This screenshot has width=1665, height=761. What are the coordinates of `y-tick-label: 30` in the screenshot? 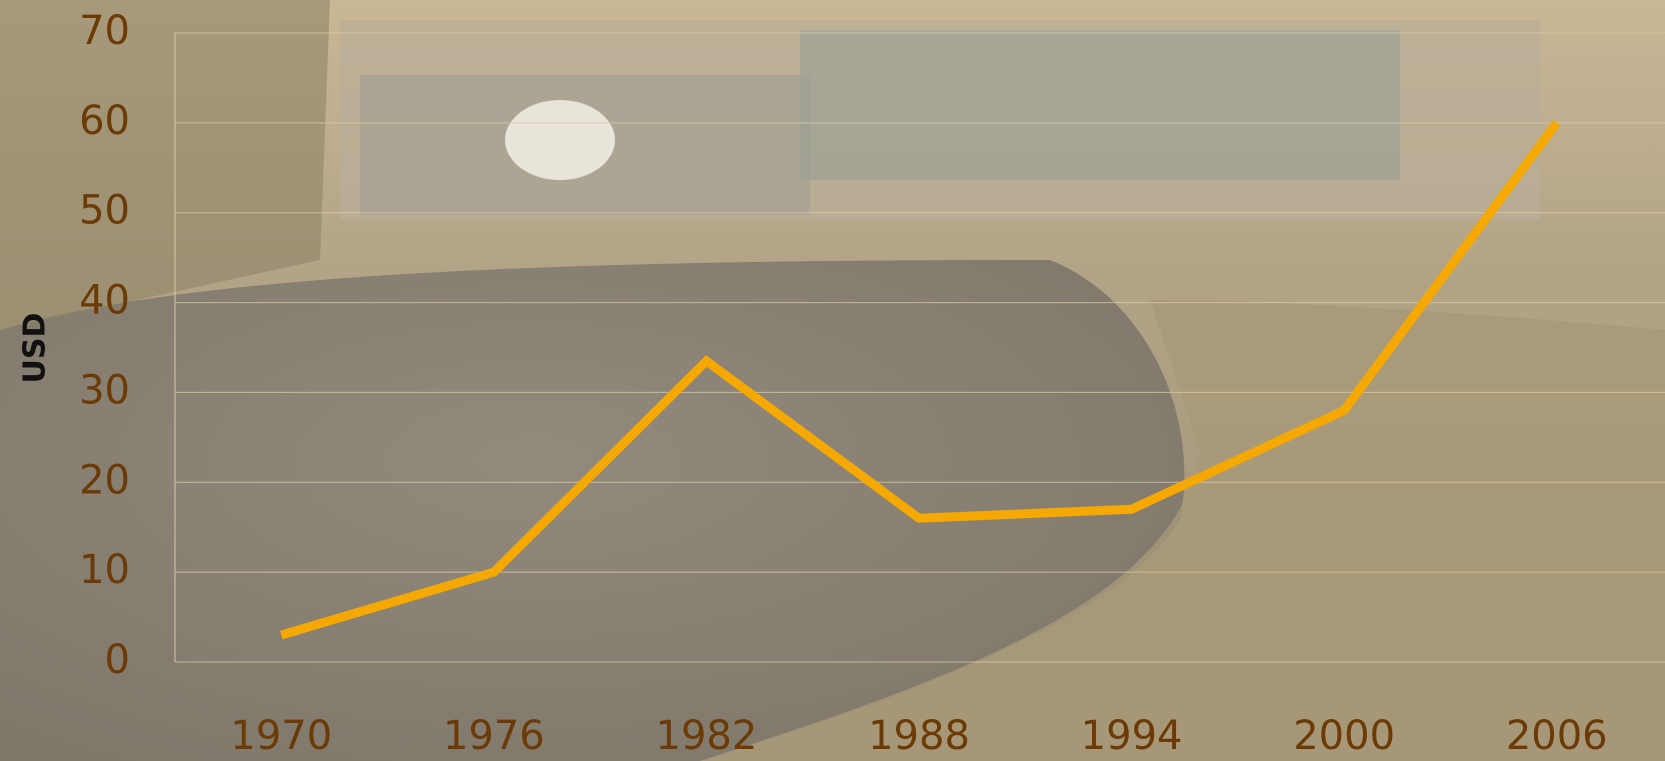 It's located at (104, 390).